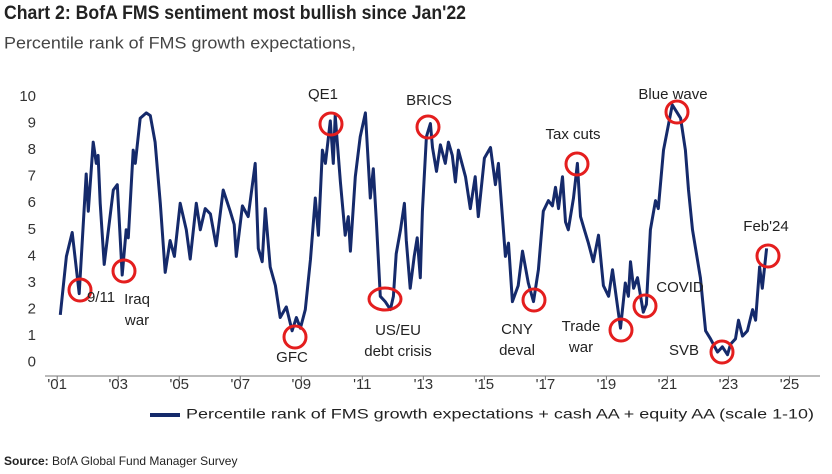  What do you see at coordinates (672, 94) in the screenshot?
I see `annotation-label: Blue wave` at bounding box center [672, 94].